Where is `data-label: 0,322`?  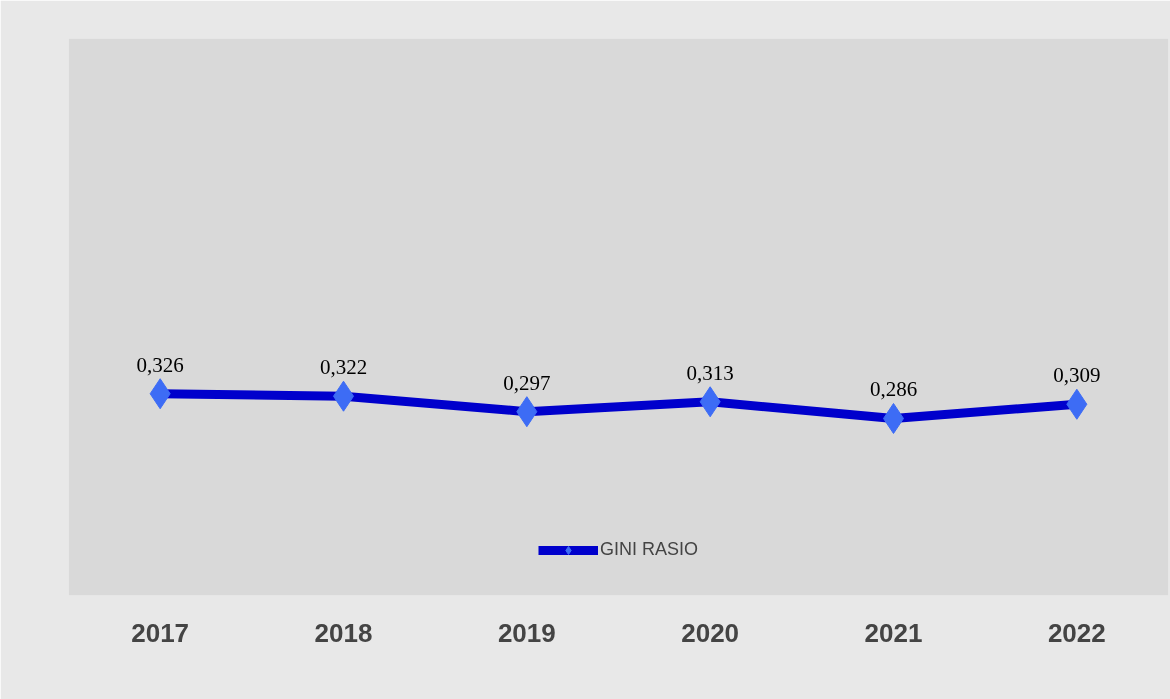
data-label: 0,322 is located at coordinates (343, 367).